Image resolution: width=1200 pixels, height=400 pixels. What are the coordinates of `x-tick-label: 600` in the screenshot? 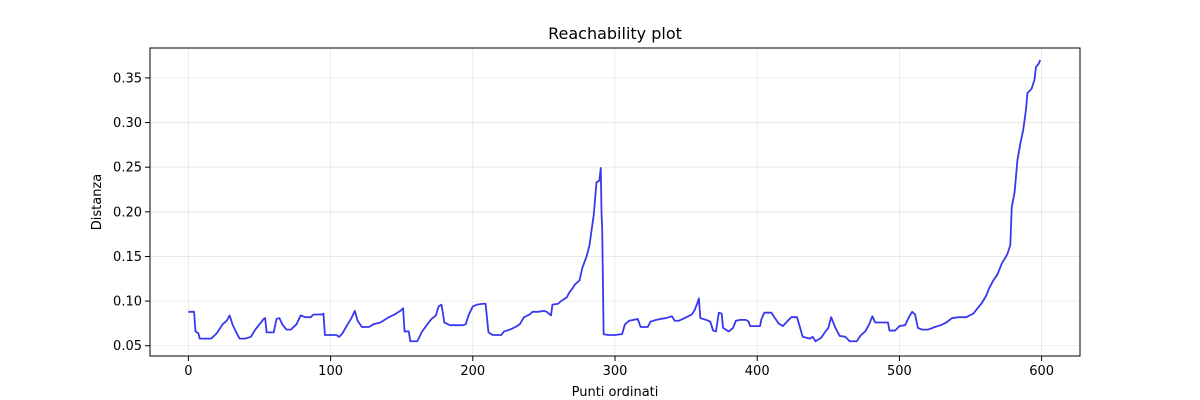 It's located at (1041, 371).